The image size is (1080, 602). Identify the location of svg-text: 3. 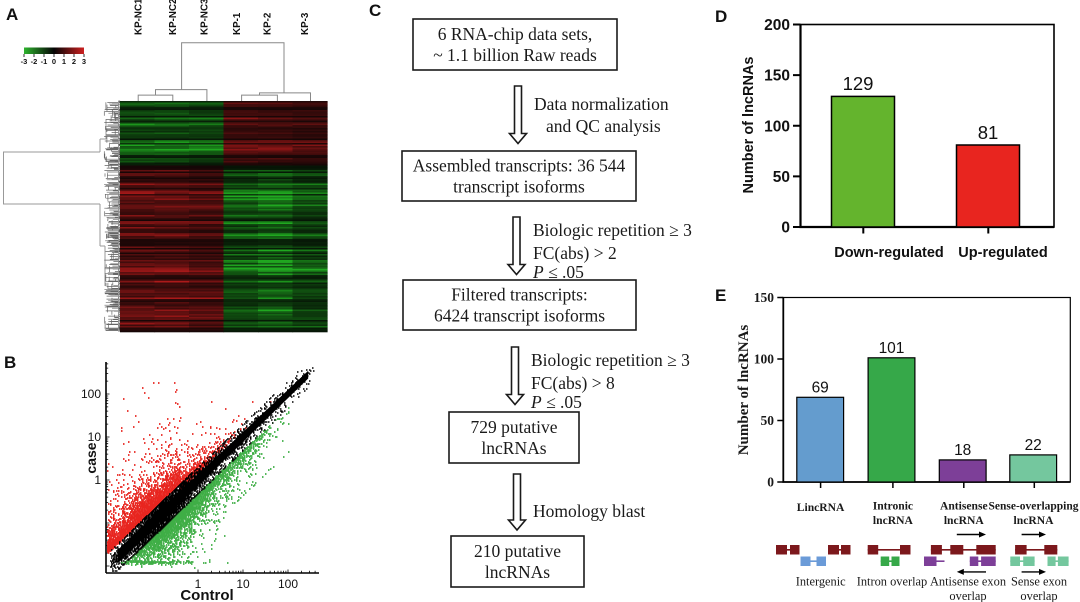
(84, 61).